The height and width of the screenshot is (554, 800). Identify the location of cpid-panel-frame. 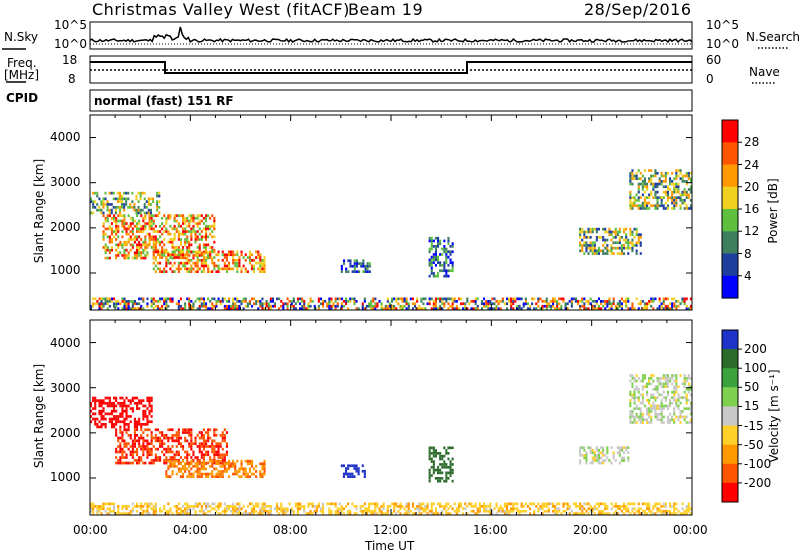
(391, 100).